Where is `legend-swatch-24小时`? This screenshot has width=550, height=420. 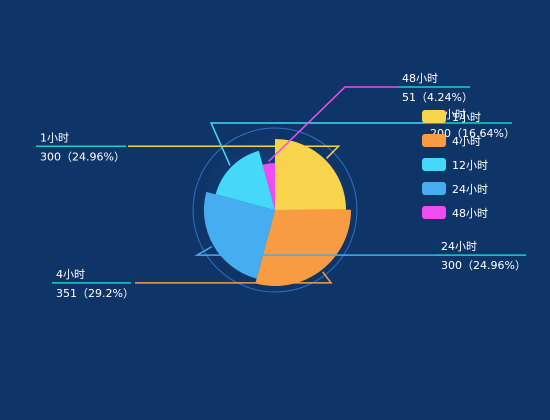 legend-swatch-24小时 is located at coordinates (434, 188).